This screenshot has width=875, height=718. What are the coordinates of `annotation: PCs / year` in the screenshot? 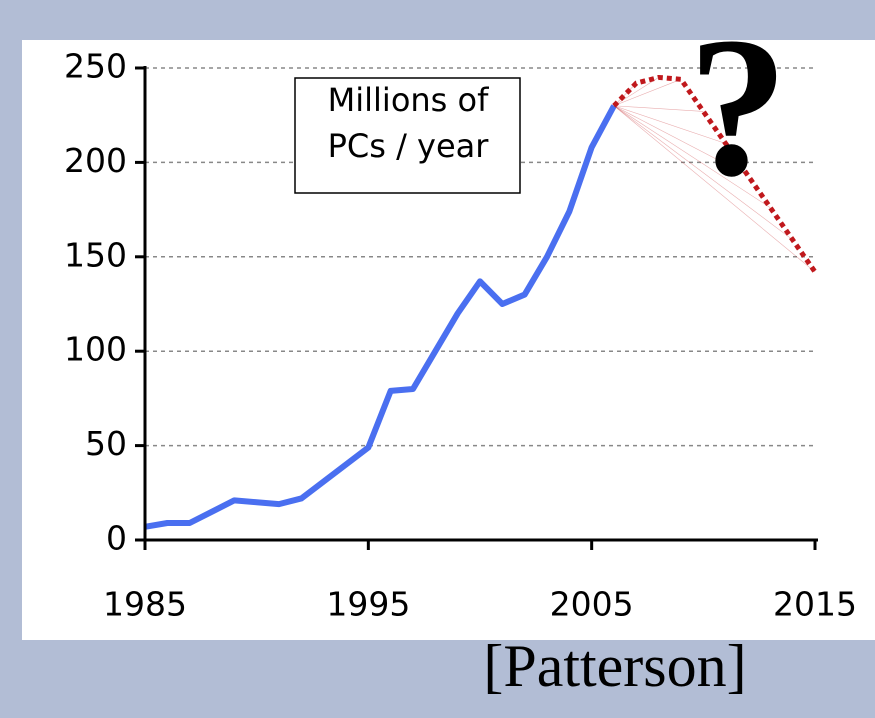 It's located at (409, 146).